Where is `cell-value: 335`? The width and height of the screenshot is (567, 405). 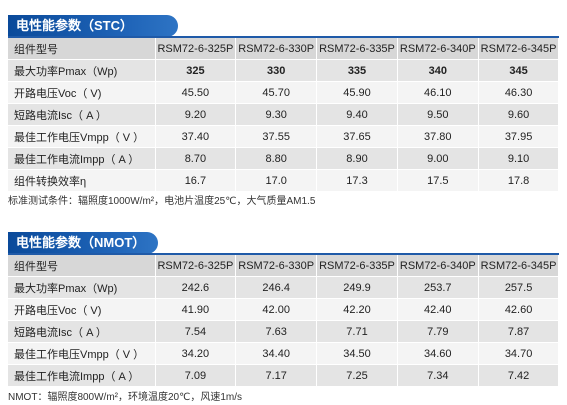 cell-value: 335 is located at coordinates (357, 70).